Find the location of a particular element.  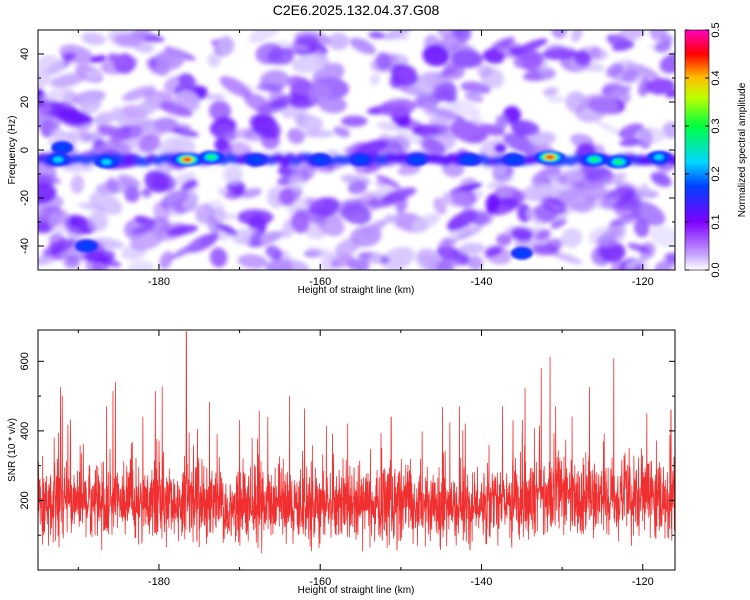

heatmap-y-tick-label: 0 is located at coordinates (25, 150).